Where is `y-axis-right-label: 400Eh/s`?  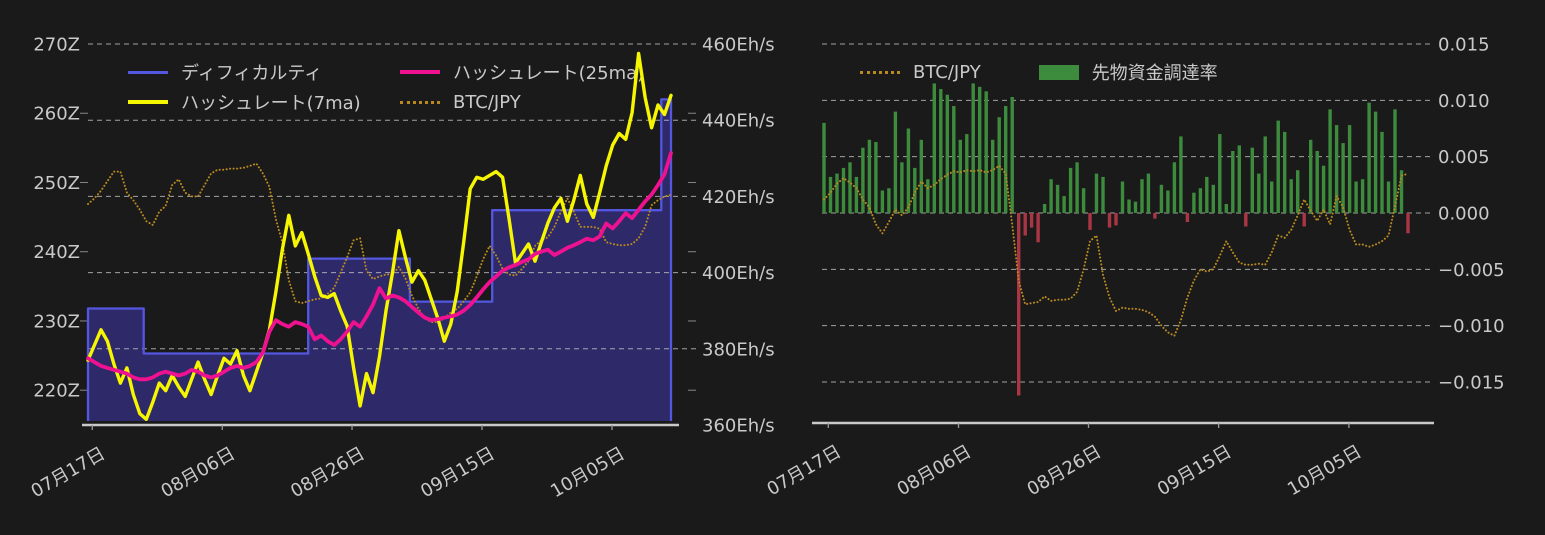 y-axis-right-label: 400Eh/s is located at coordinates (738, 273).